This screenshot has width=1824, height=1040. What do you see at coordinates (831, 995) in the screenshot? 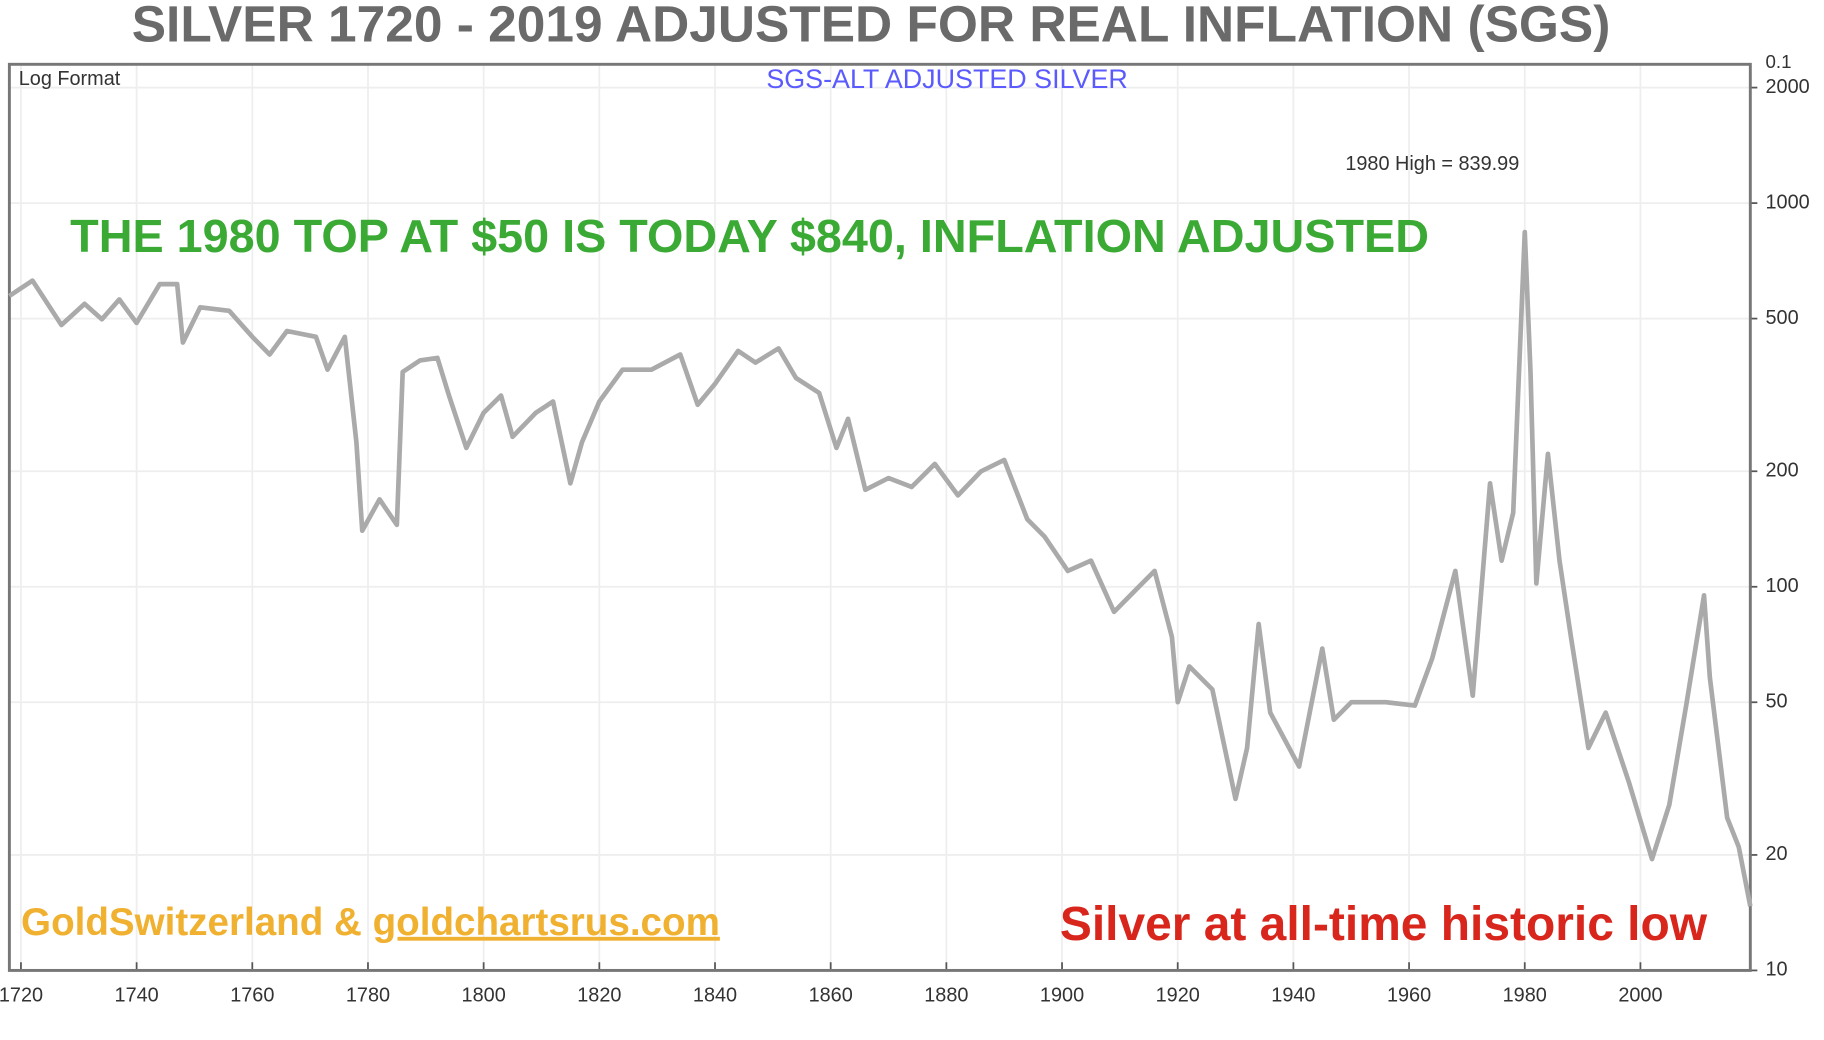
I see `x-tick-label: 1860` at bounding box center [831, 995].